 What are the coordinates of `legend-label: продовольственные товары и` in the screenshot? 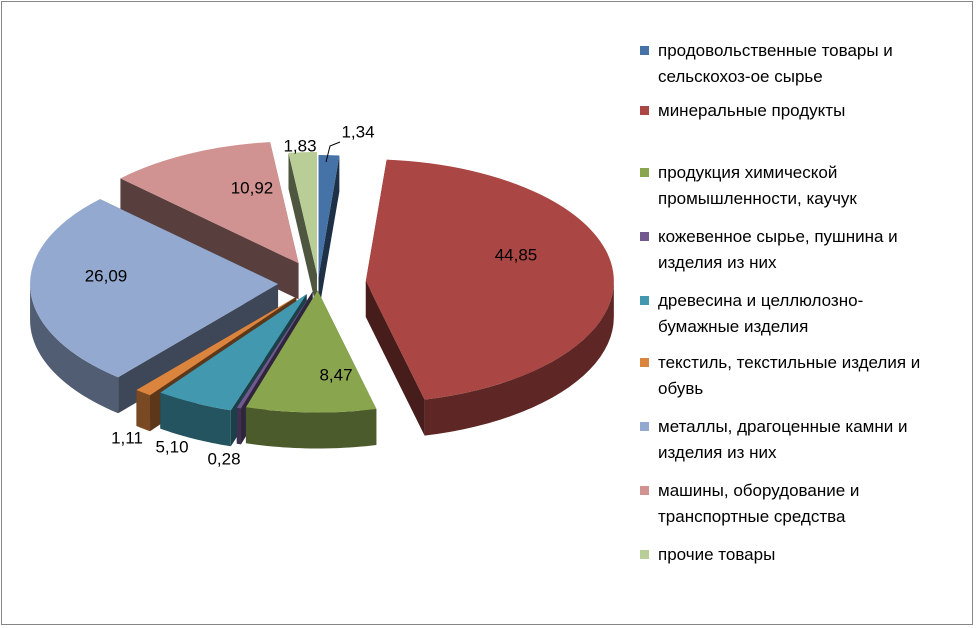 It's located at (775, 50).